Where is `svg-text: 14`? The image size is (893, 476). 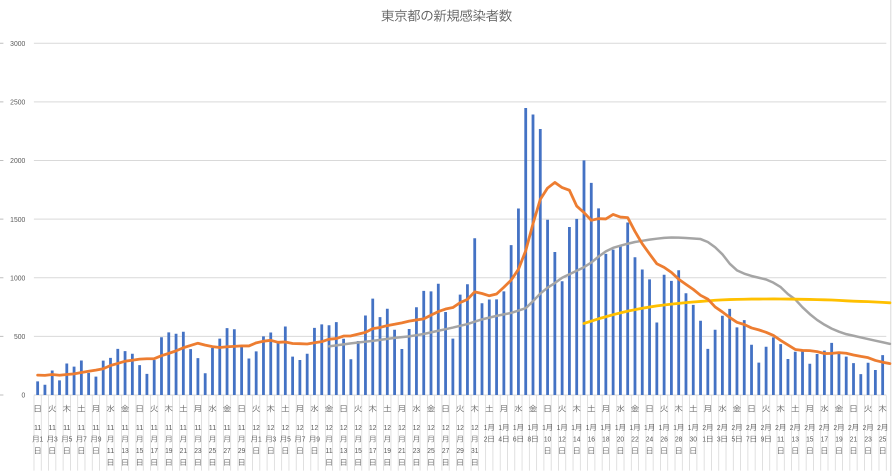
svg-text: 14 is located at coordinates (576, 439).